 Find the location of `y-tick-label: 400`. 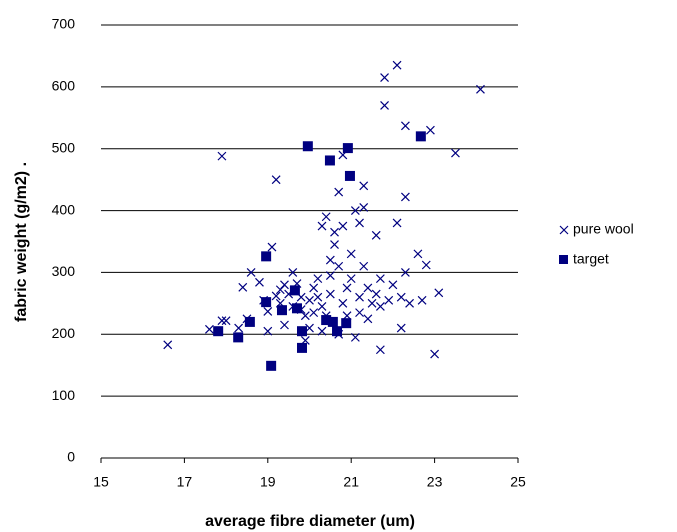

y-tick-label: 400 is located at coordinates (64, 209).